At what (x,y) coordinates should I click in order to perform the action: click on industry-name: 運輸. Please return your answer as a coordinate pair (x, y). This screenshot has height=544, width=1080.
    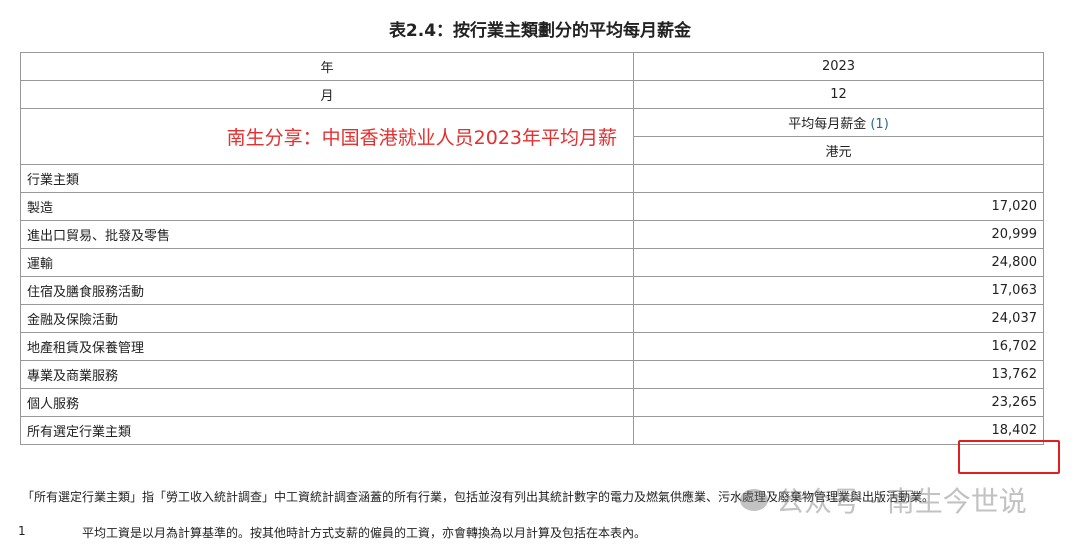
    Looking at the image, I should click on (327, 262).